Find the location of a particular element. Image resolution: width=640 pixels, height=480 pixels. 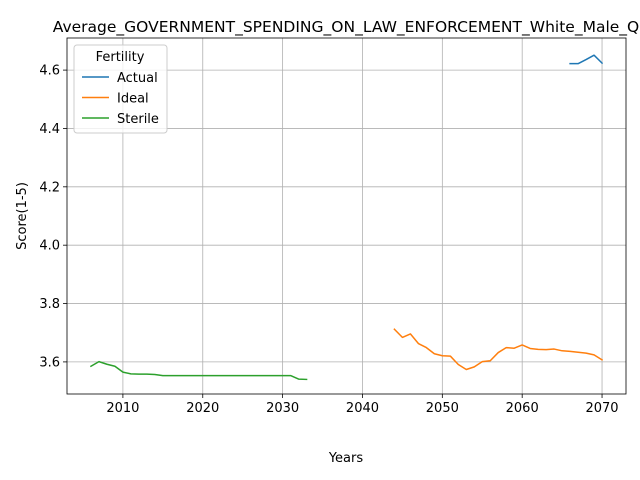

y-tick-label: 4.2 is located at coordinates (49, 187).